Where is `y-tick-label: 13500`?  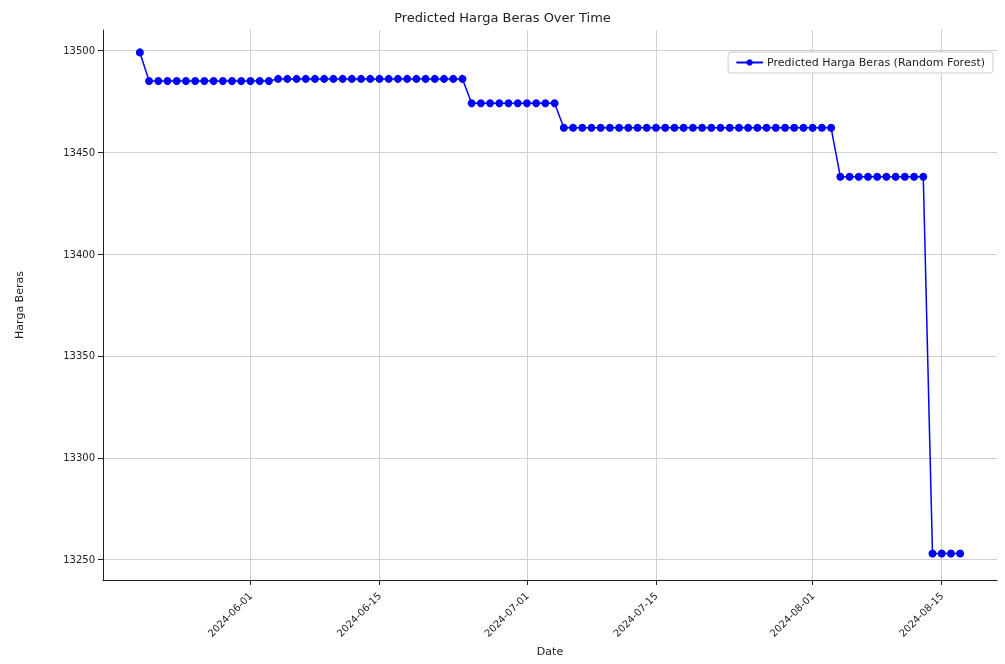 y-tick-label: 13500 is located at coordinates (79, 50).